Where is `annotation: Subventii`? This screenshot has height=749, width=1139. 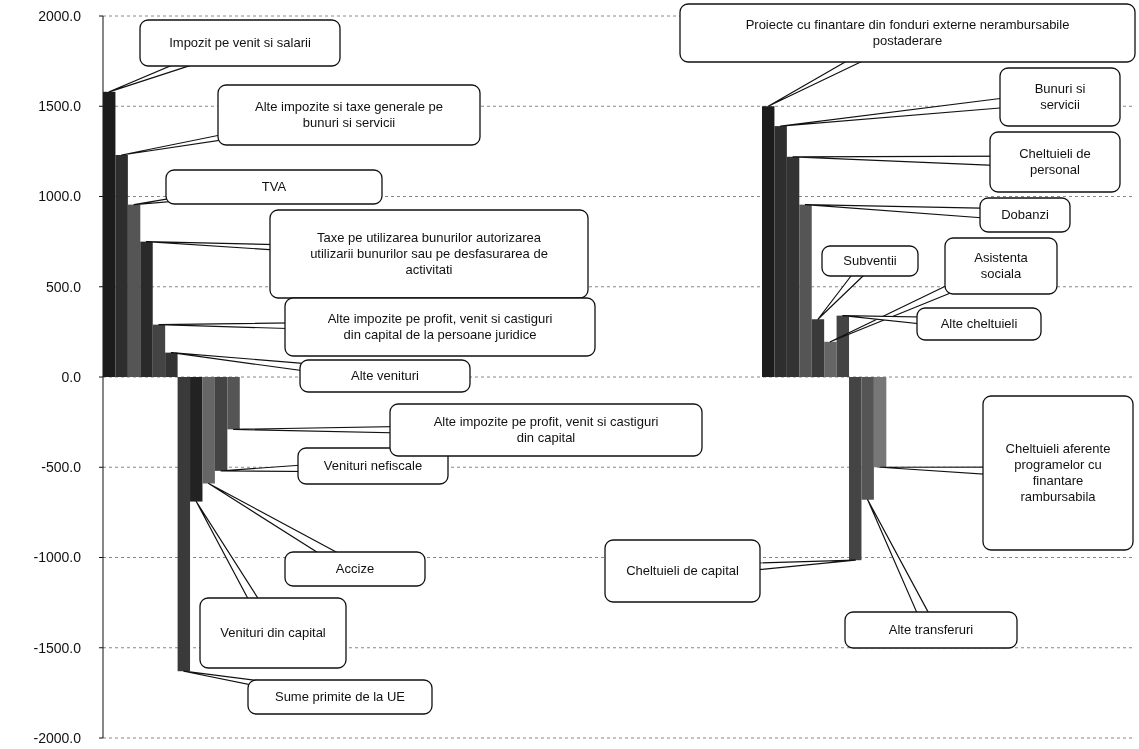 annotation: Subventii is located at coordinates (870, 260).